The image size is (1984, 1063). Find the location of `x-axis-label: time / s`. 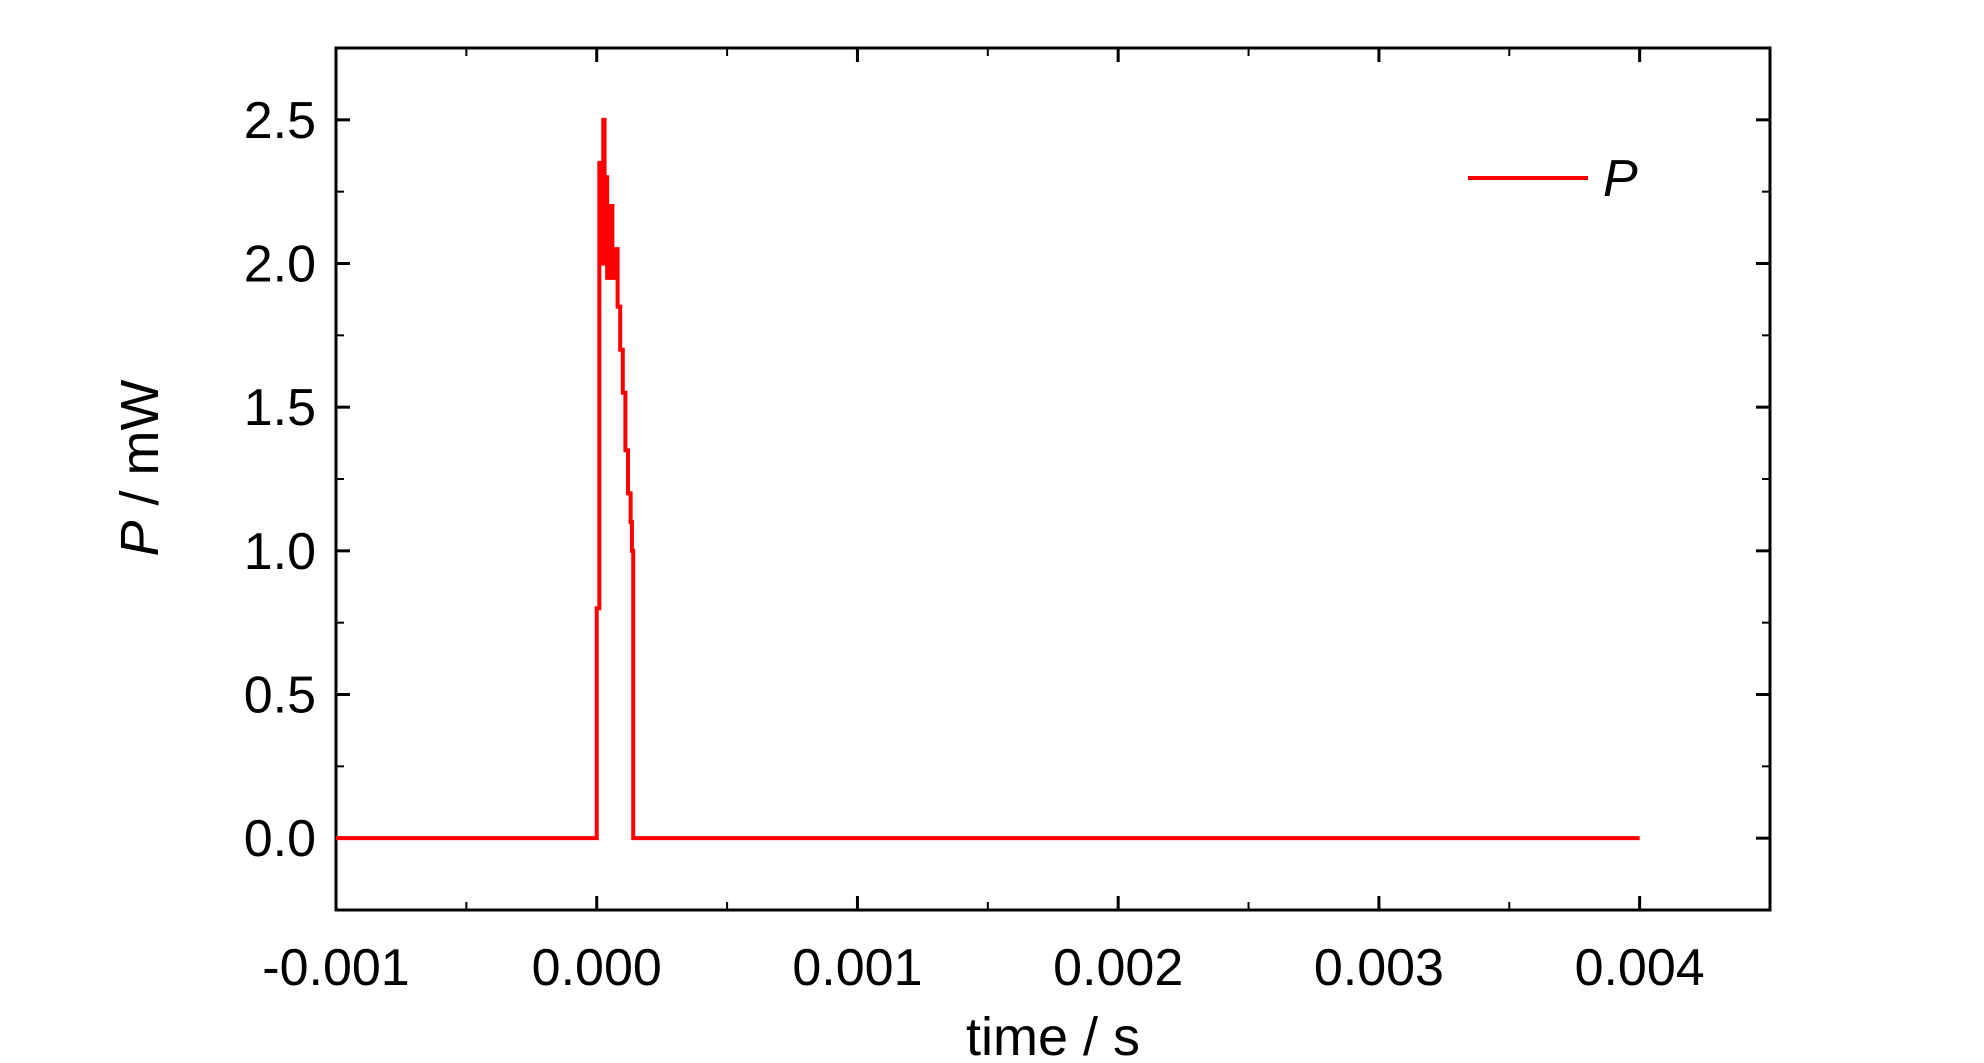

x-axis-label: time / s is located at coordinates (1053, 1035).